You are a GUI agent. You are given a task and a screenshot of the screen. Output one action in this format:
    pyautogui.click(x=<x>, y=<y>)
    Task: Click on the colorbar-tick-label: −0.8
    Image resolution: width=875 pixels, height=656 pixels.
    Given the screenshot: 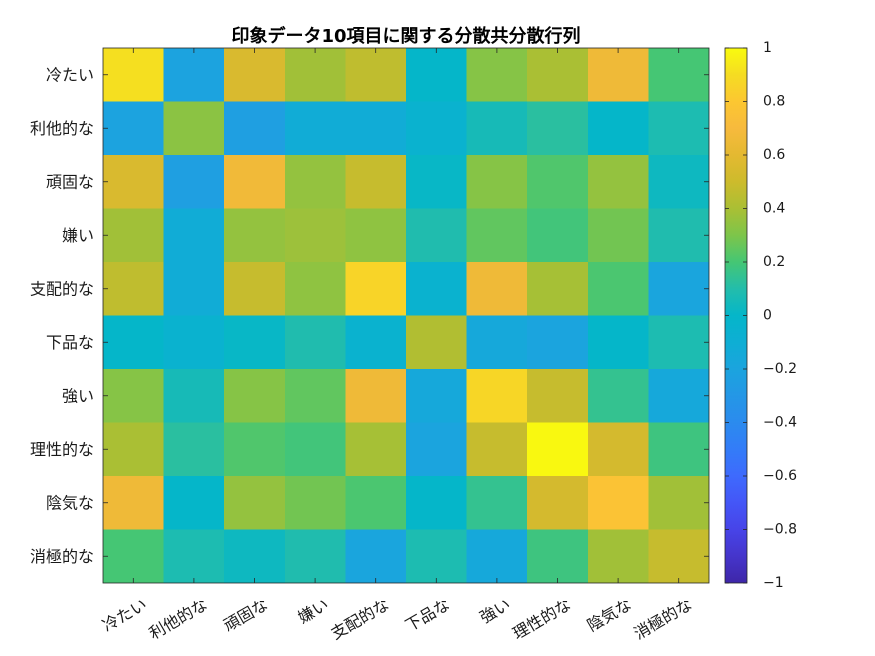 What is the action you would take?
    pyautogui.click(x=780, y=530)
    